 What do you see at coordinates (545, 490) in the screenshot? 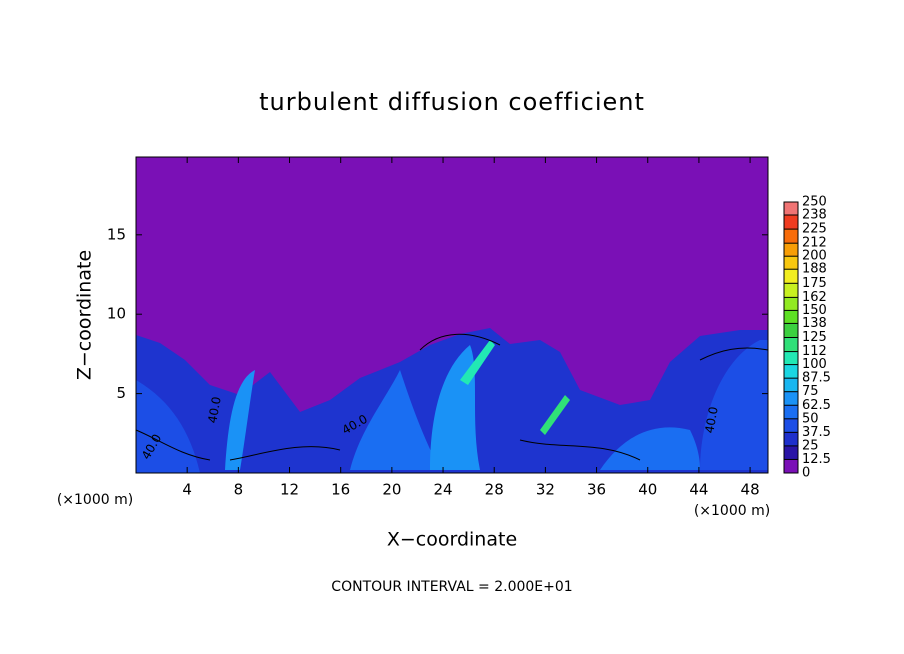
I see `x-tick-label: 32` at bounding box center [545, 490].